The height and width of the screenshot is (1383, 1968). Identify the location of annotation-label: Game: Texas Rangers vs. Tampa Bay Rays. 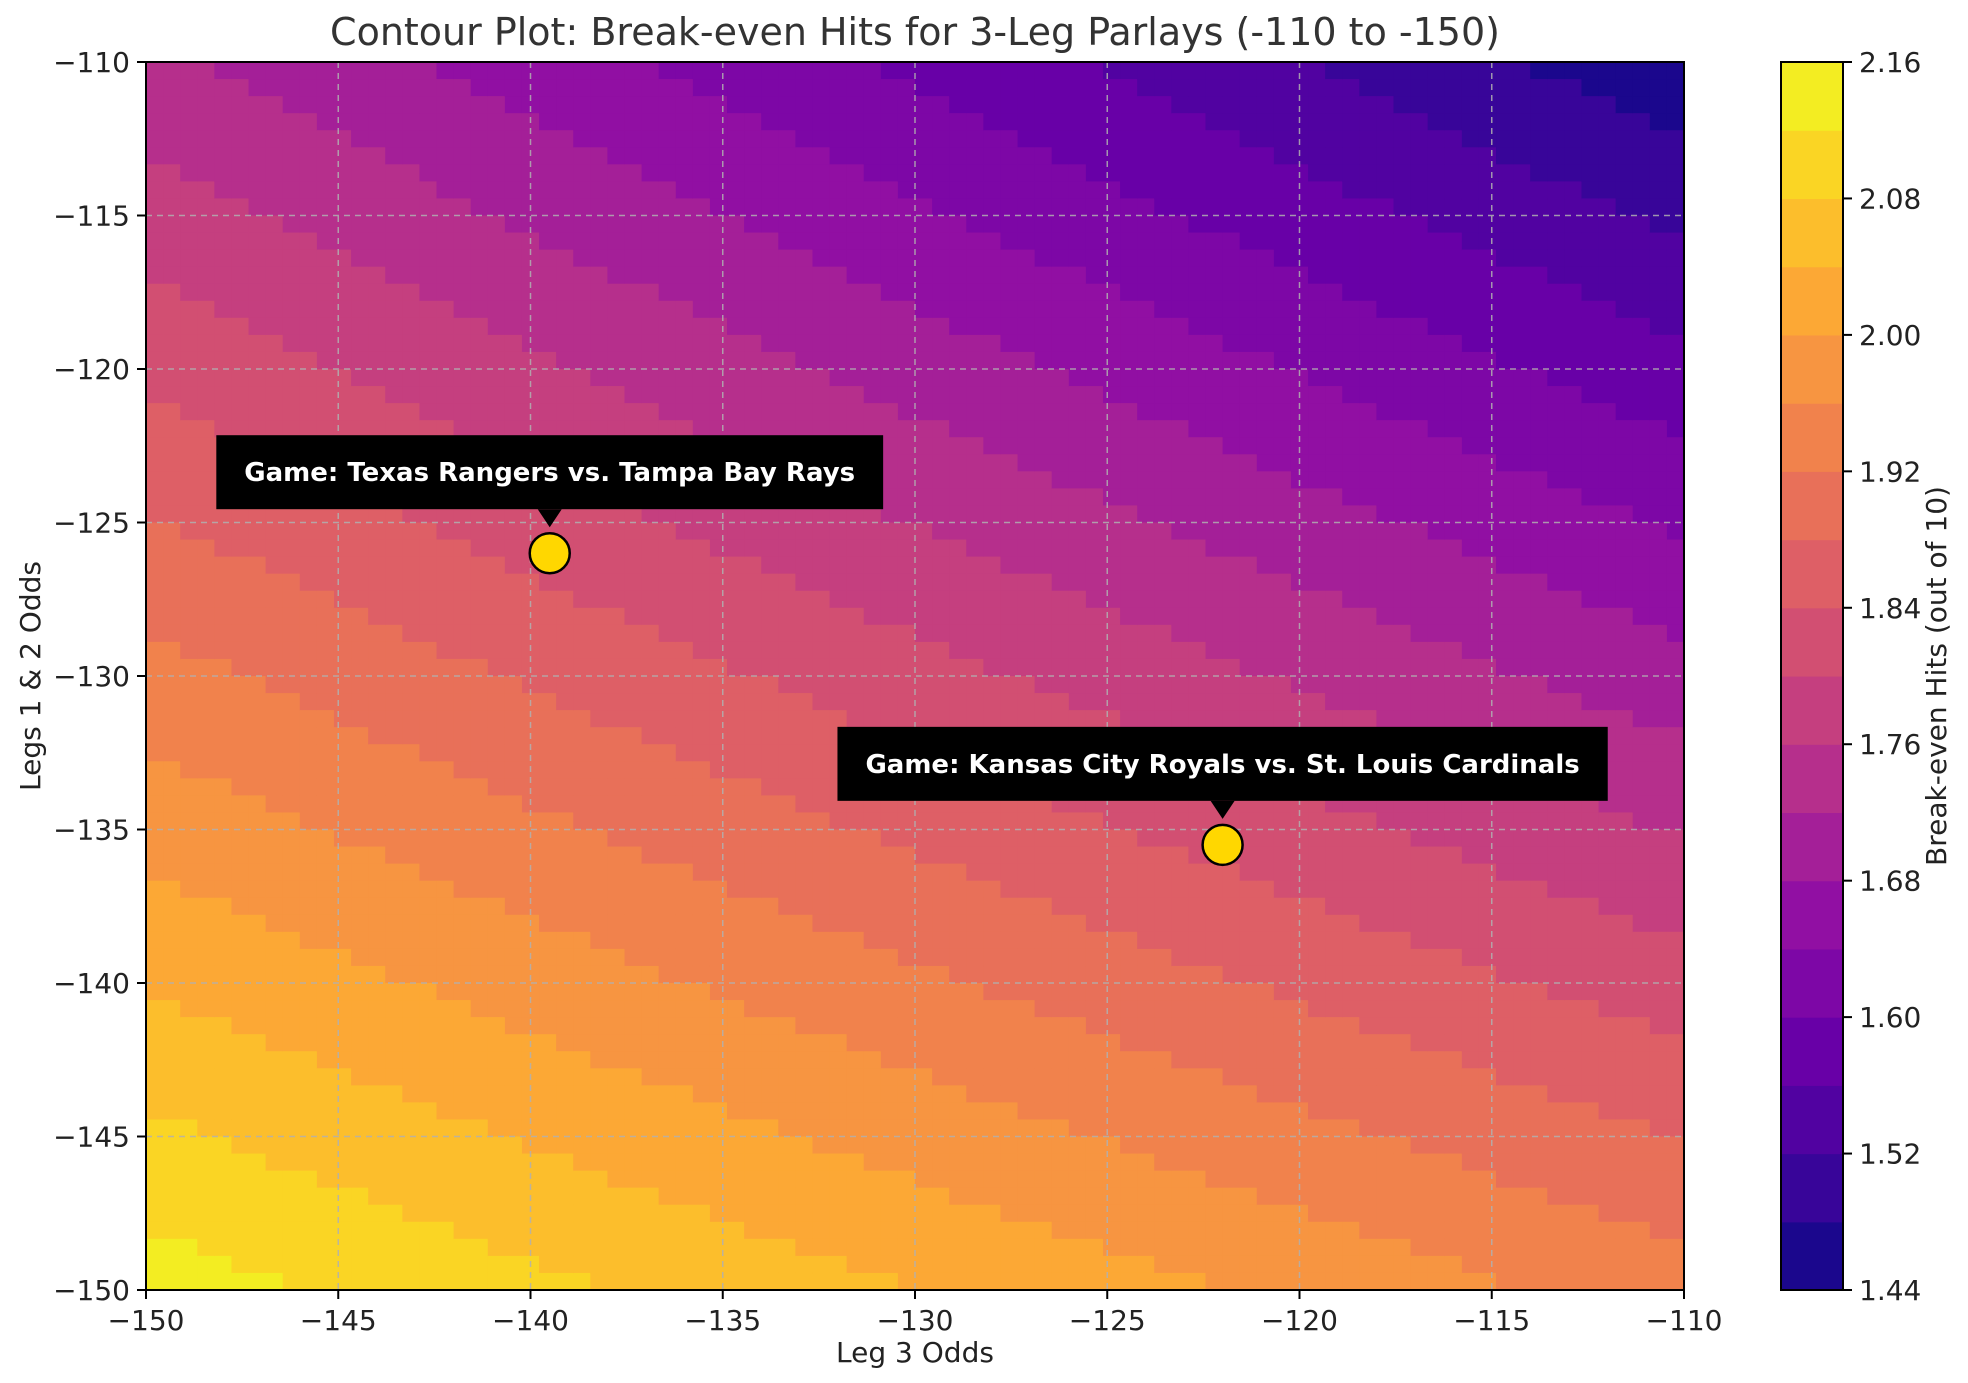
(549, 473).